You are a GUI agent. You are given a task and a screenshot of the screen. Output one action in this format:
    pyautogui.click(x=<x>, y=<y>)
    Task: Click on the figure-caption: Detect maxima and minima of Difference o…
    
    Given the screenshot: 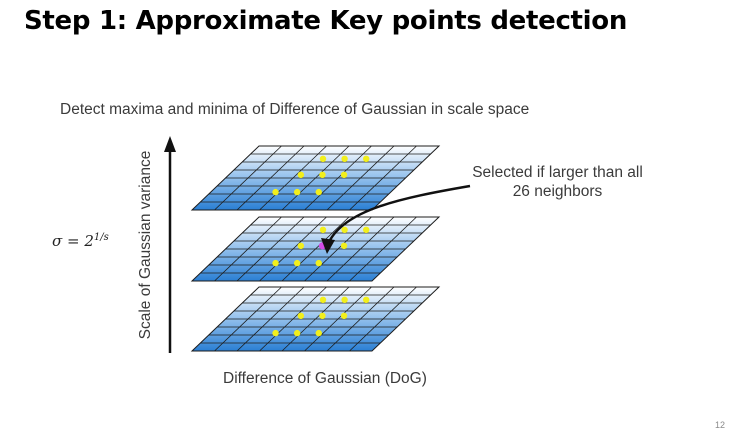 What is the action you would take?
    pyautogui.click(x=295, y=109)
    